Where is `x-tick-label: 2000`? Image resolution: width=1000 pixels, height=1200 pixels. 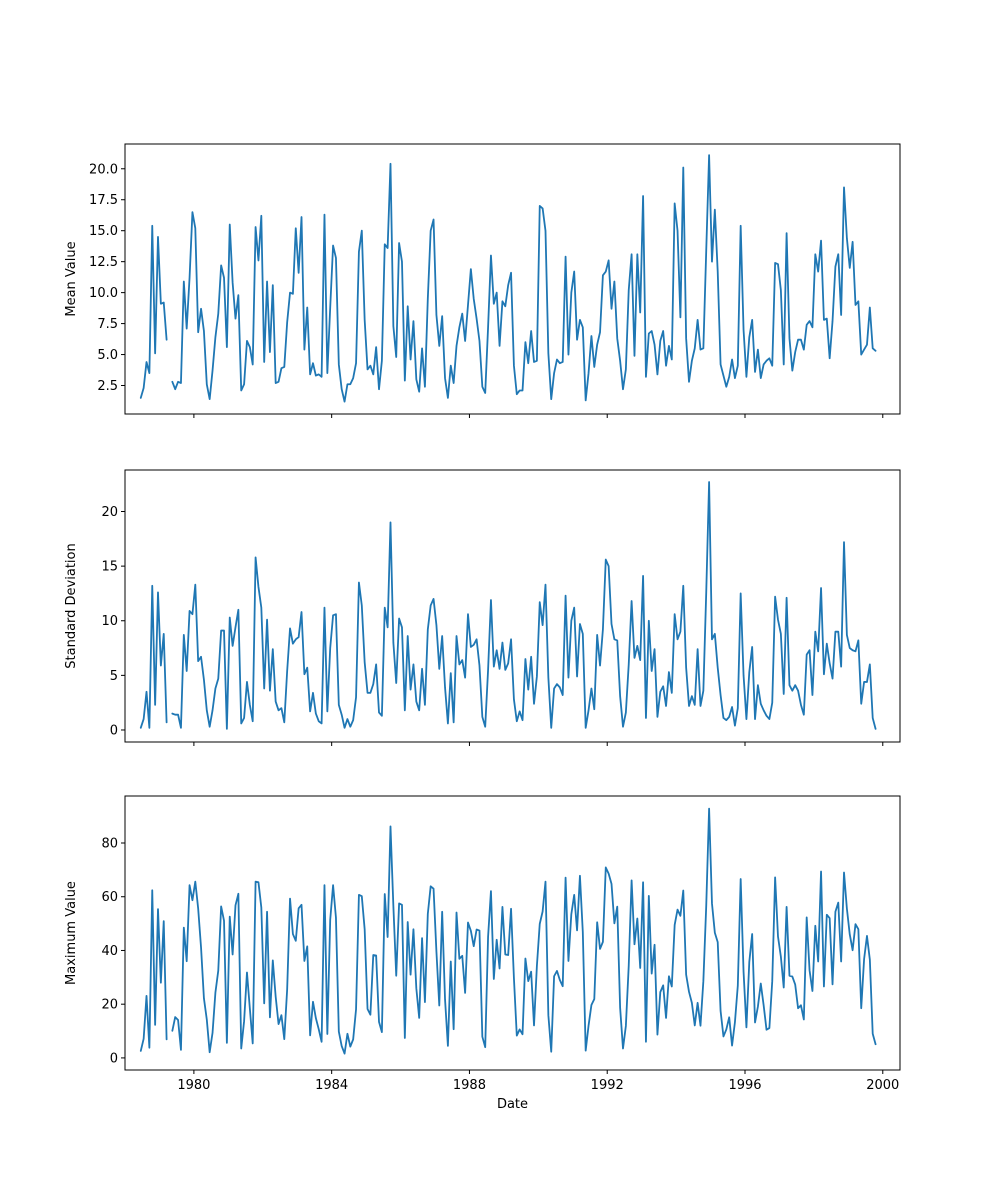
x-tick-label: 2000 is located at coordinates (882, 1085).